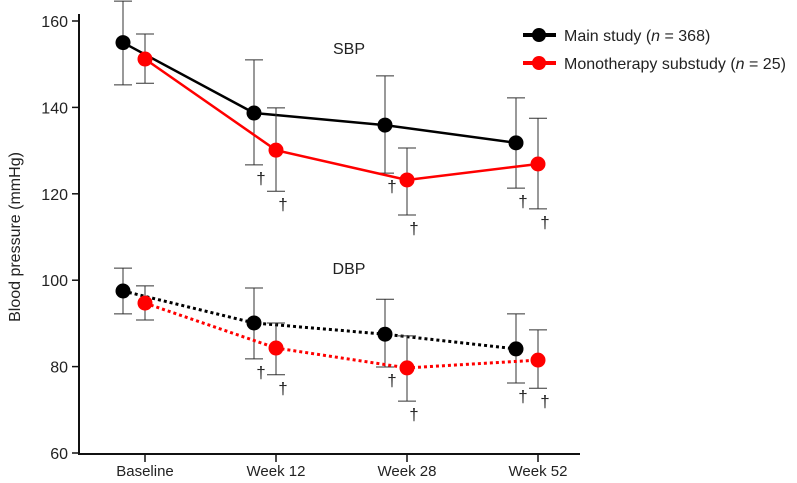 This screenshot has height=483, width=797. What do you see at coordinates (538, 470) in the screenshot?
I see `x-tick-label: Week 52` at bounding box center [538, 470].